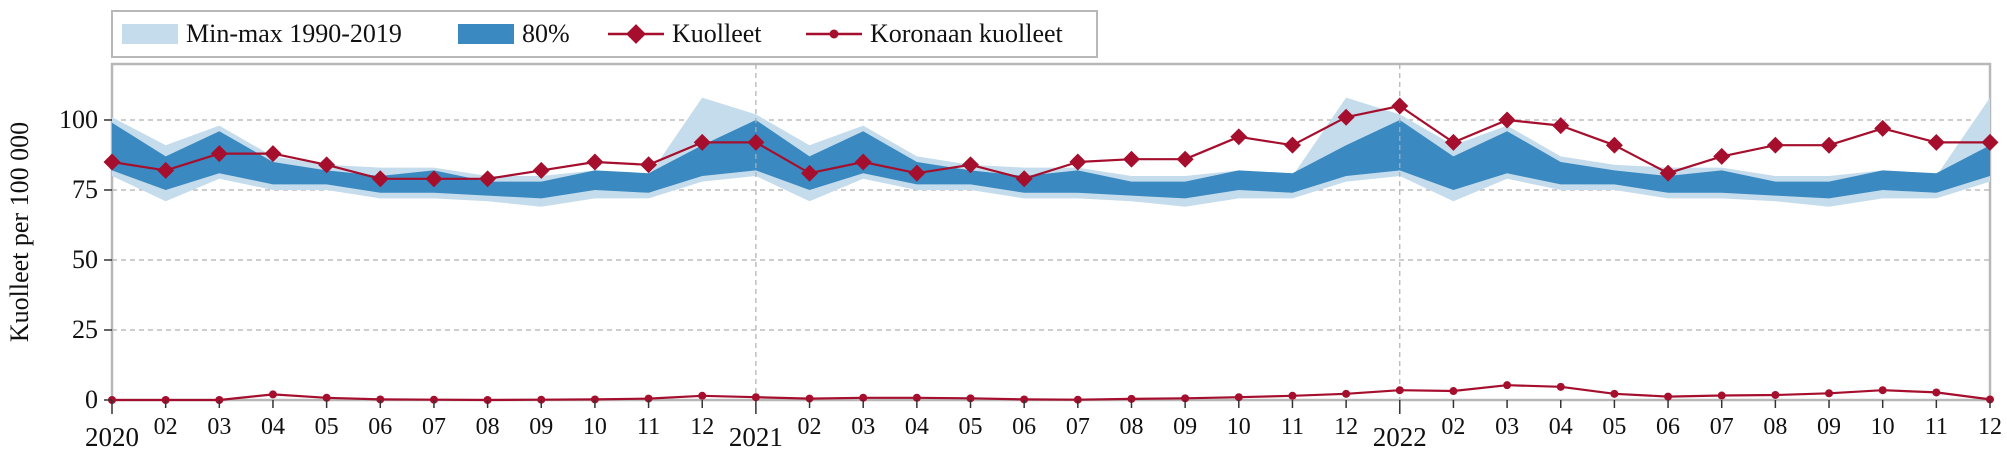  Describe the element at coordinates (19, 232) in the screenshot. I see `y-axis-label: Kuolleet per 100 000` at that location.